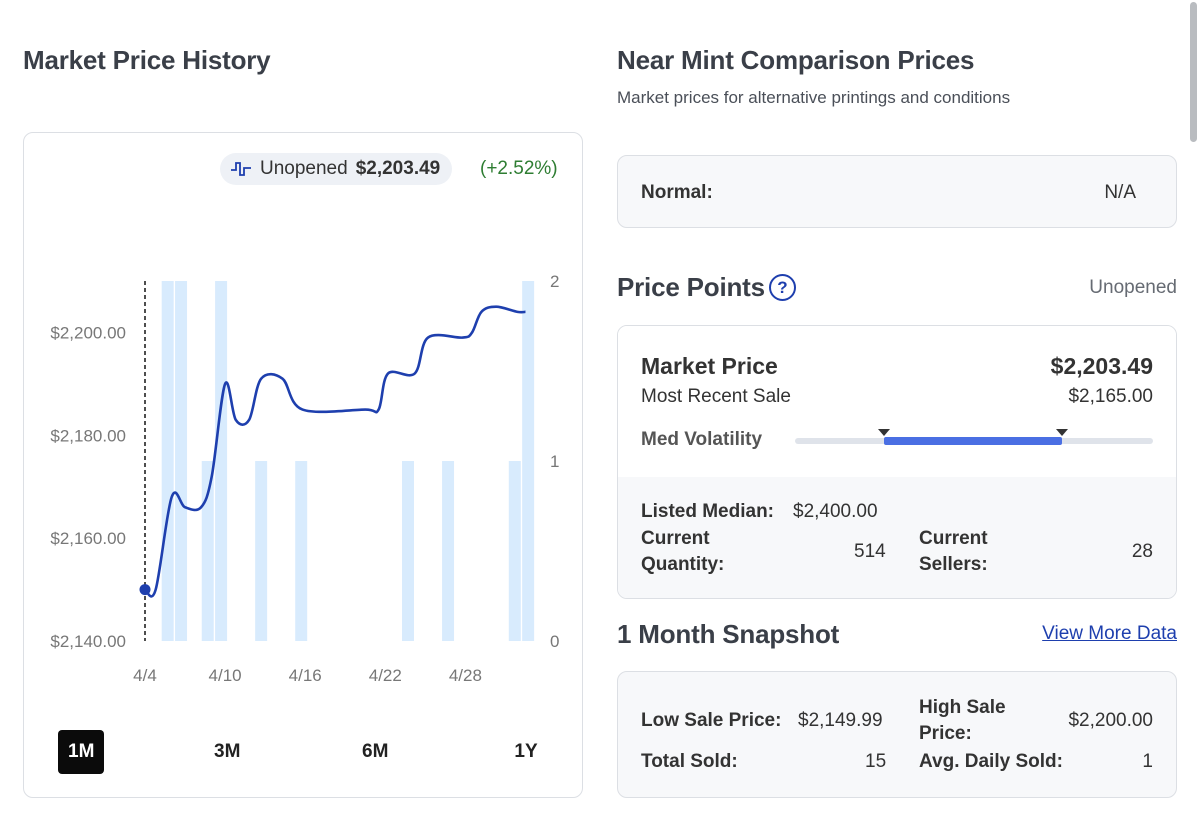 The image size is (1200, 830). What do you see at coordinates (991, 761) in the screenshot?
I see `avg-daily-sold-label: Avg. Daily Sold:` at bounding box center [991, 761].